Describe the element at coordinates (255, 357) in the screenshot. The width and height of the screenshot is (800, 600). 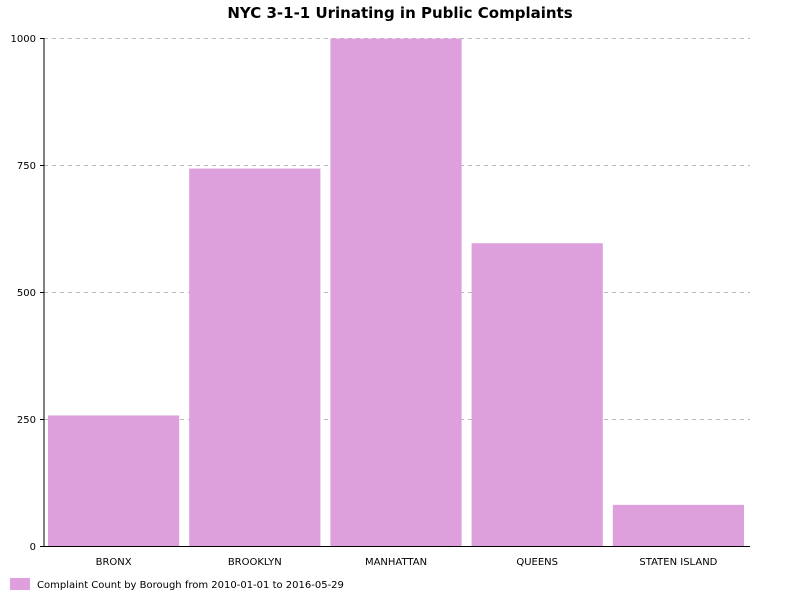
I see `bar-brooklyn` at that location.